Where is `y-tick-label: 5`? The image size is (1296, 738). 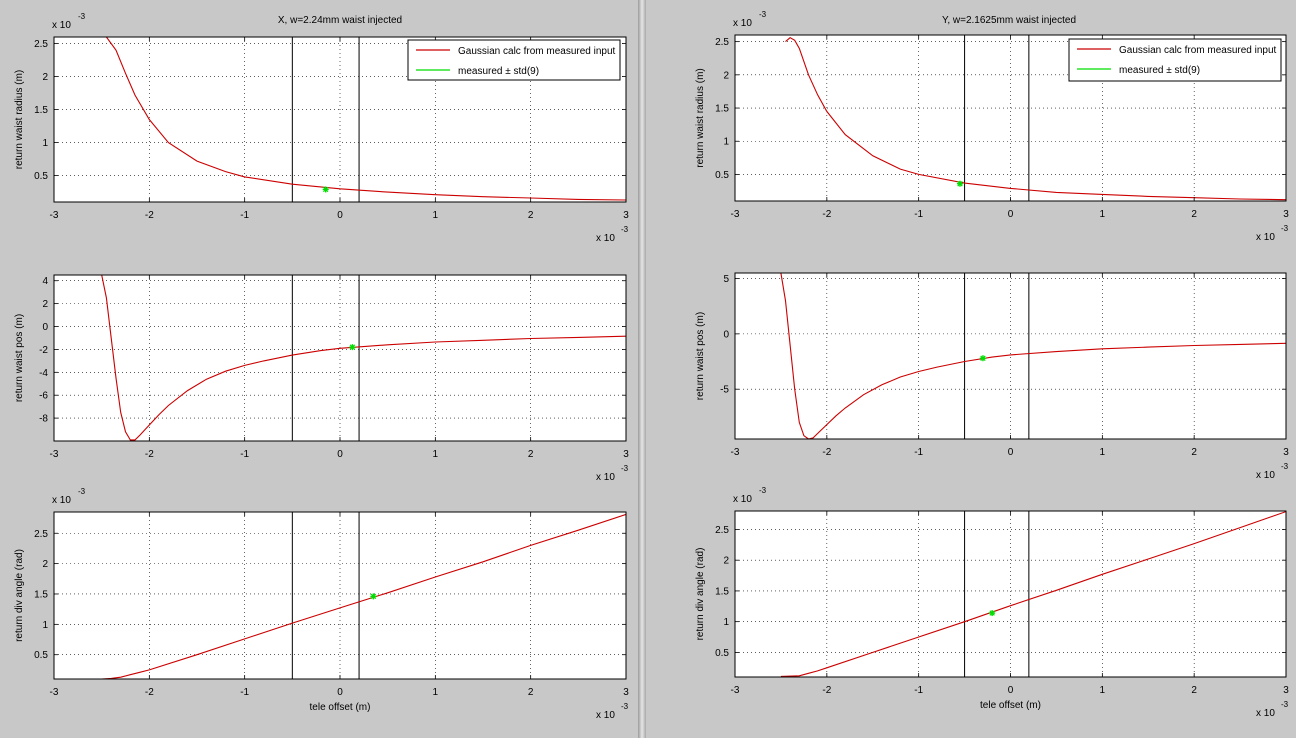 y-tick-label: 5 is located at coordinates (726, 279).